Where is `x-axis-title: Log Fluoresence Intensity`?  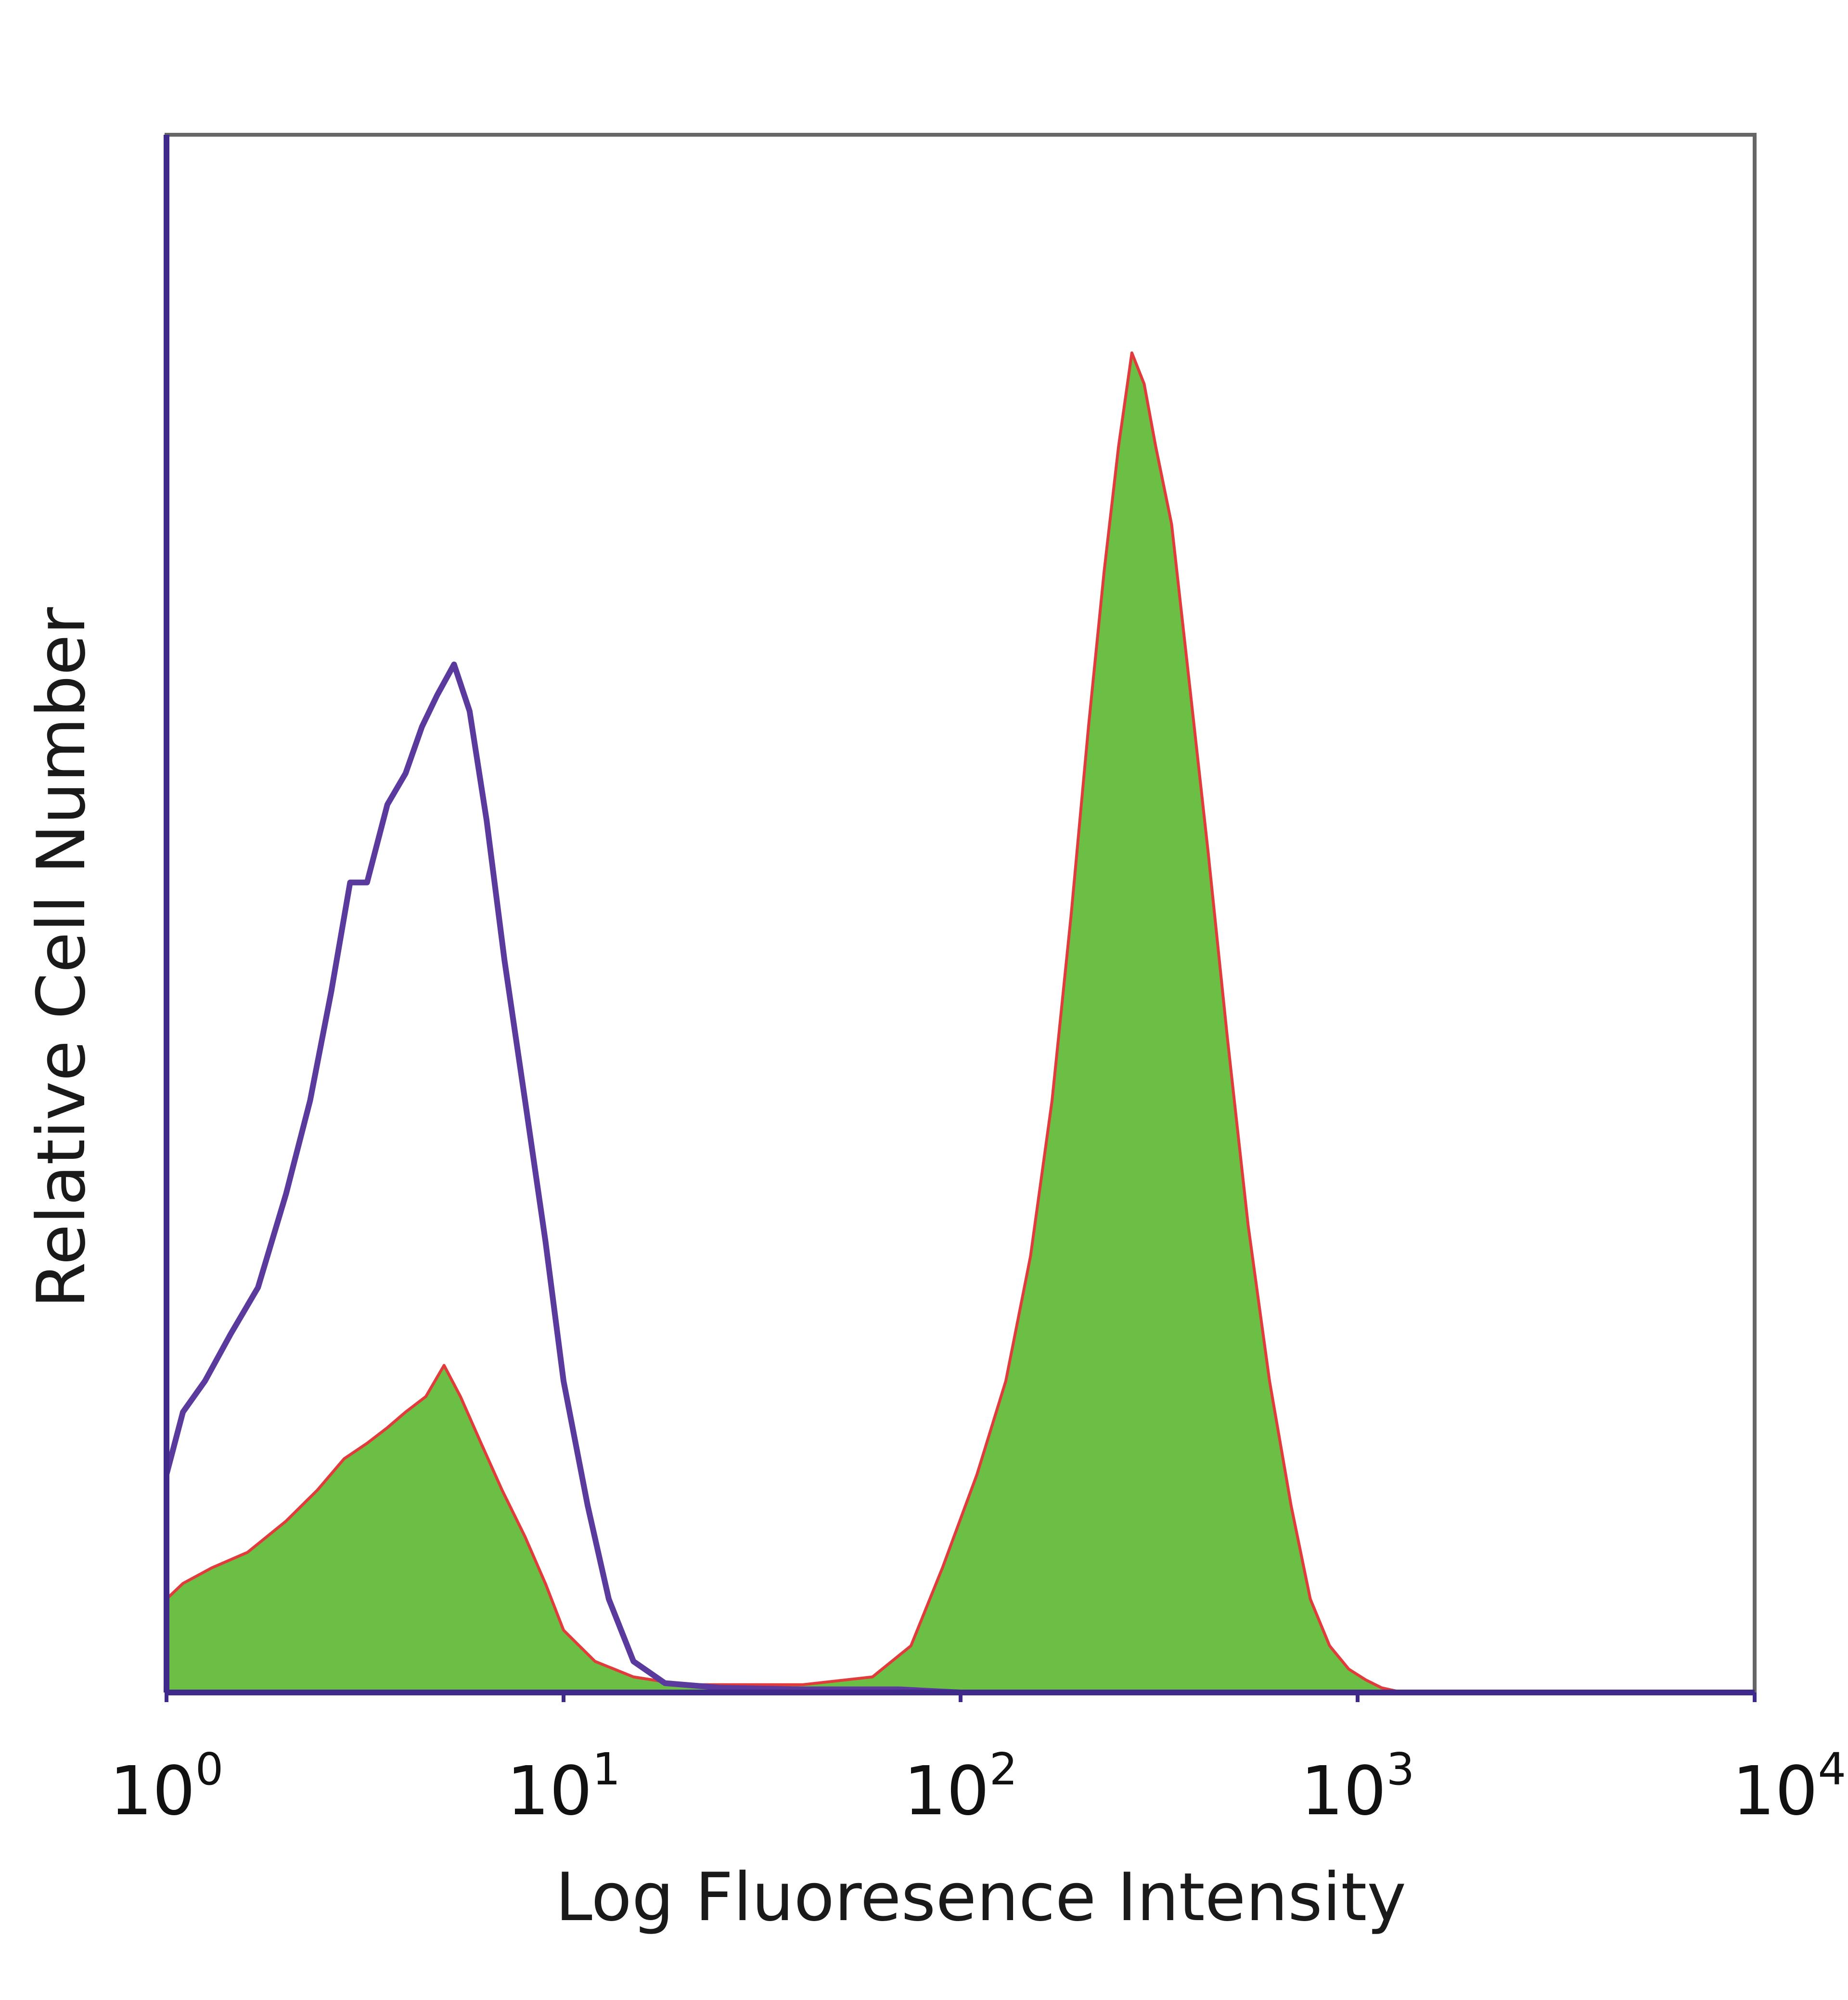
x-axis-title: Log Fluoresence Intensity is located at coordinates (980, 1897).